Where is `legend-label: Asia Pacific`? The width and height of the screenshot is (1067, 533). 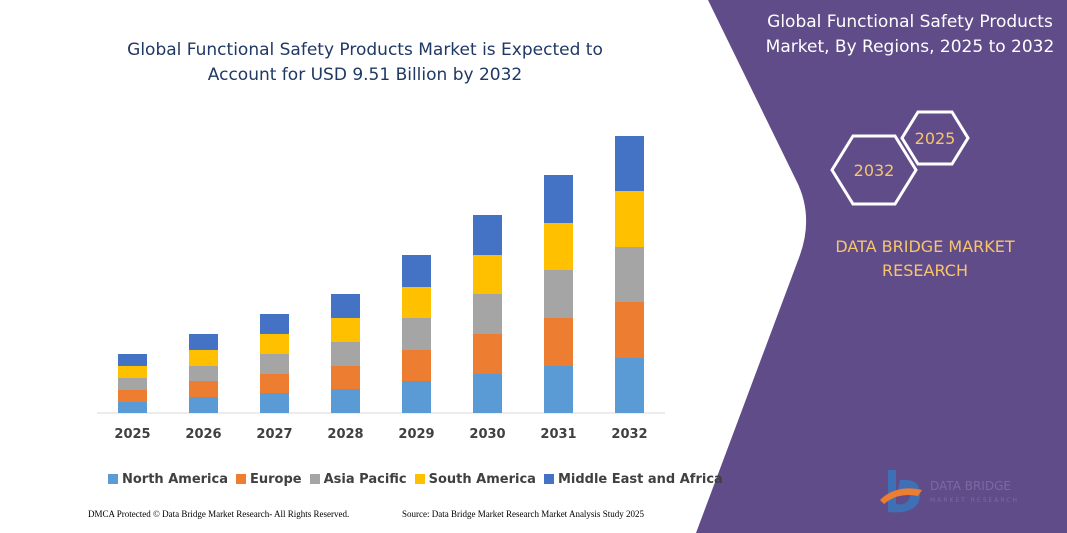 legend-label: Asia Pacific is located at coordinates (365, 479).